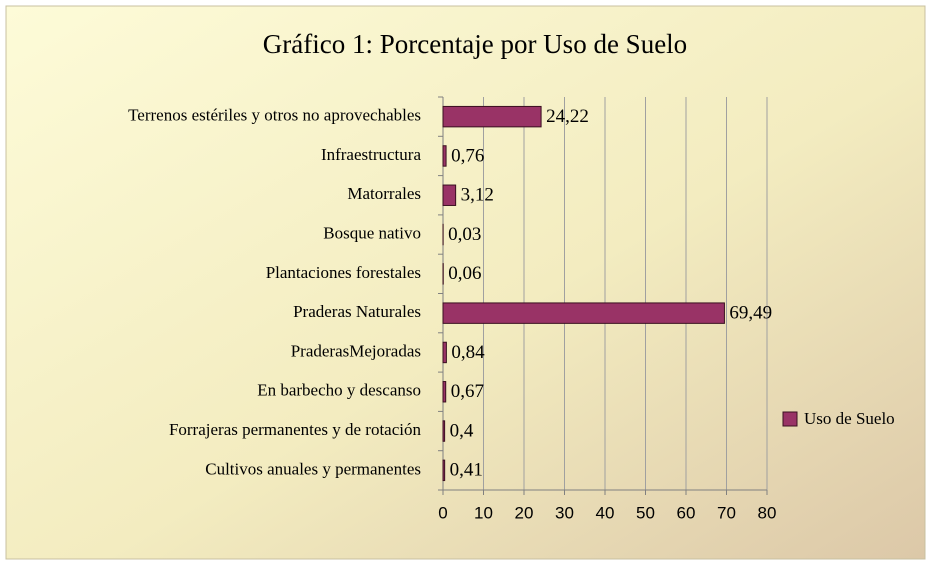 This screenshot has width=931, height=565. What do you see at coordinates (686, 512) in the screenshot?
I see `x-tick-label: 60` at bounding box center [686, 512].